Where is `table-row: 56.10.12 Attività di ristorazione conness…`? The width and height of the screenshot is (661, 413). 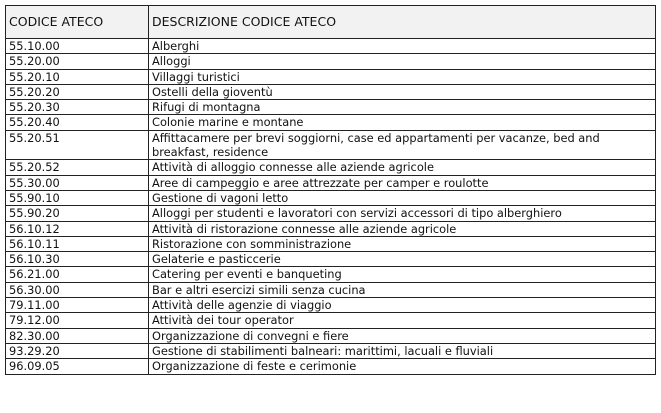
table-row: 56.10.12 Attività di ristorazione conness… is located at coordinates (330, 228).